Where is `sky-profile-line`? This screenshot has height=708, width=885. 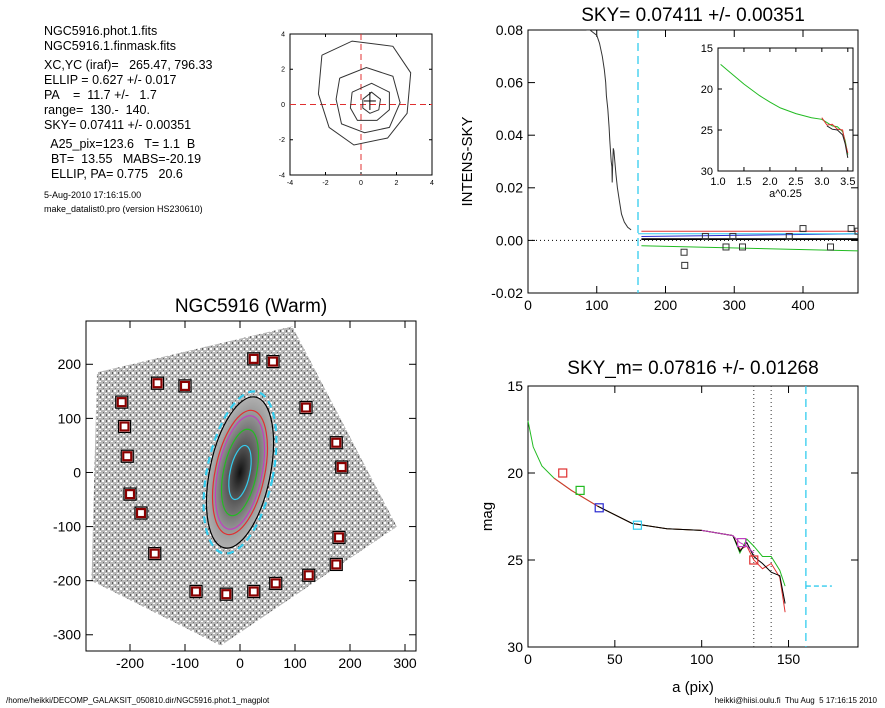 sky-profile-line is located at coordinates (609, 130).